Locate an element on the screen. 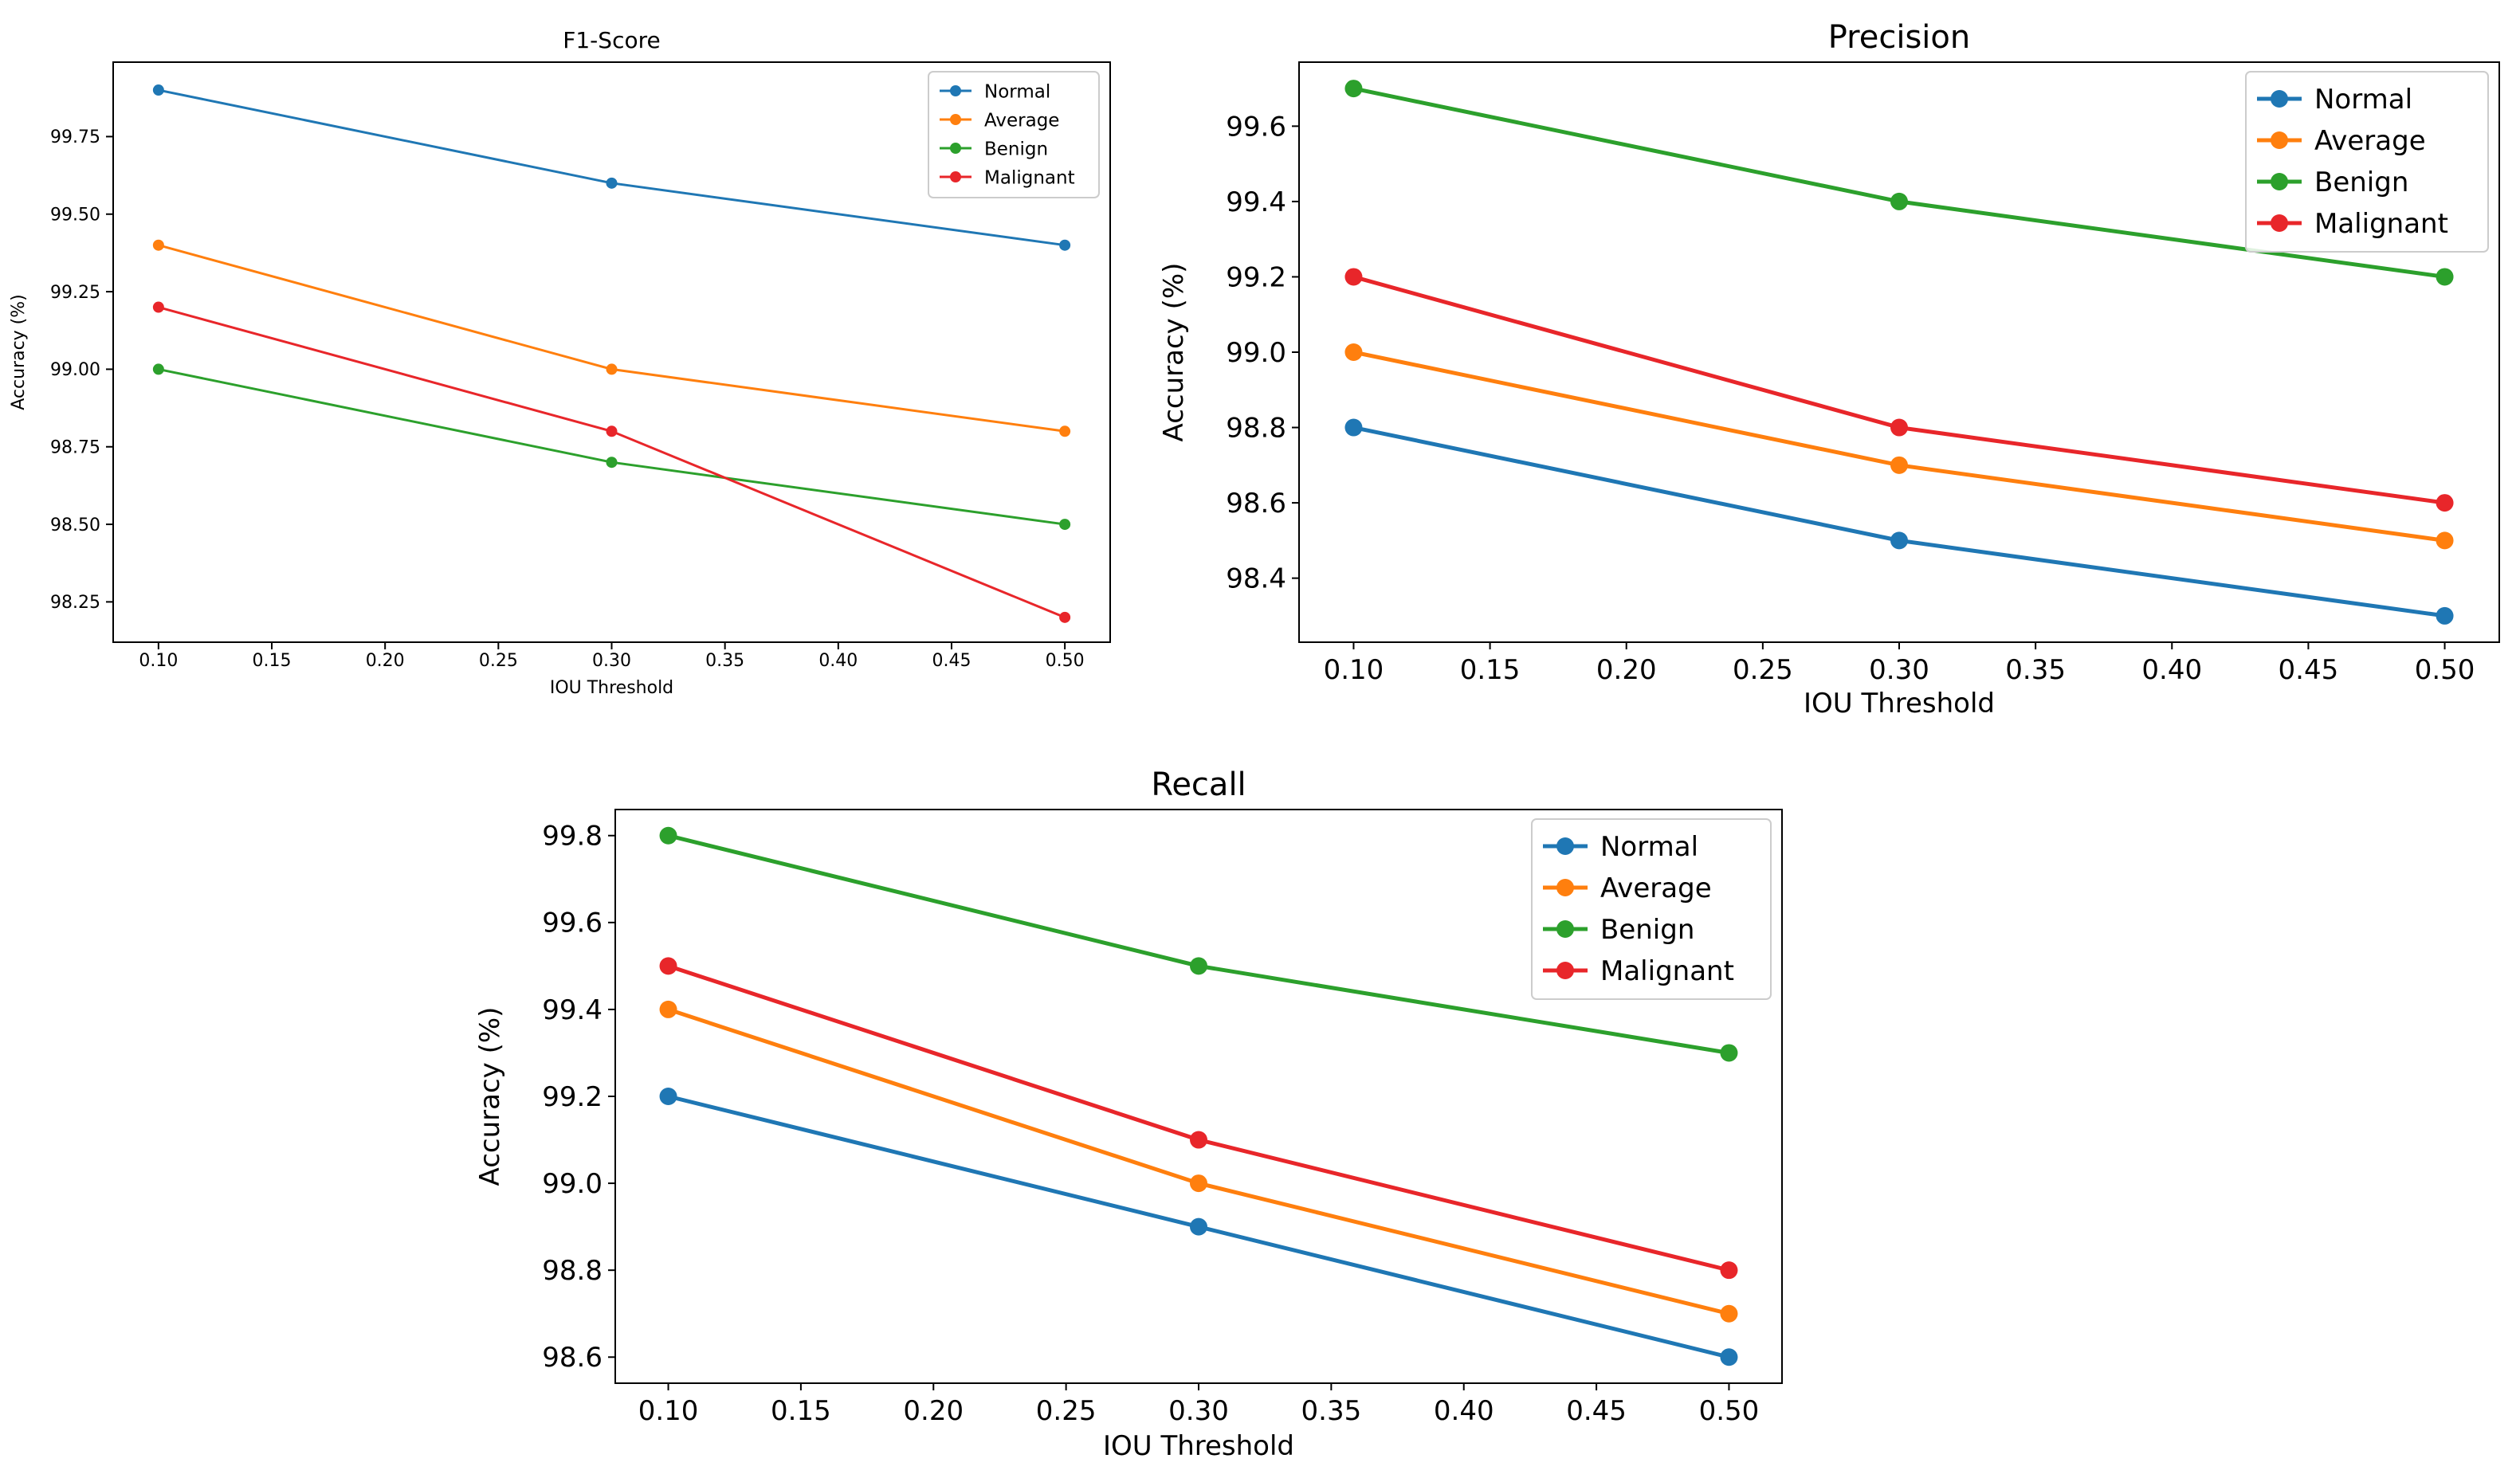 This screenshot has width=2520, height=1482. y-tick-label: 98.50 is located at coordinates (75, 525).